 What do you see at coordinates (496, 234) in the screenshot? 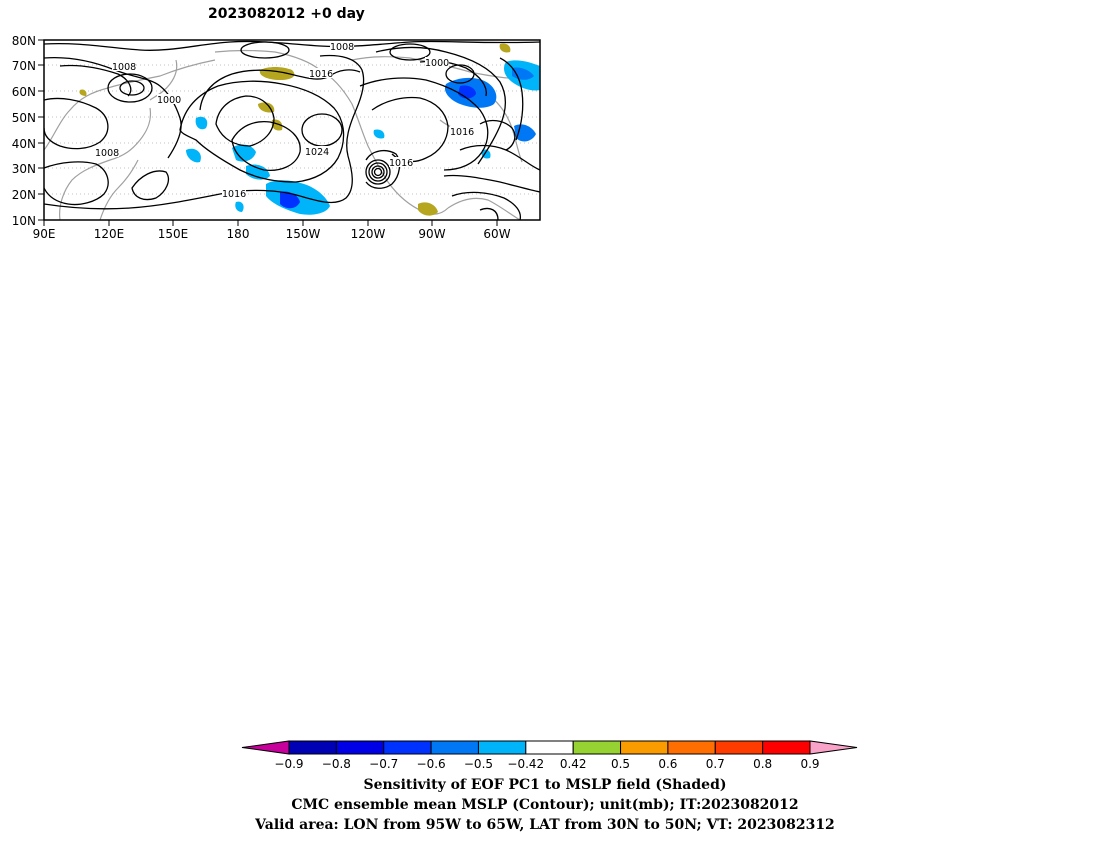
I see `lon-label: 60W` at bounding box center [496, 234].